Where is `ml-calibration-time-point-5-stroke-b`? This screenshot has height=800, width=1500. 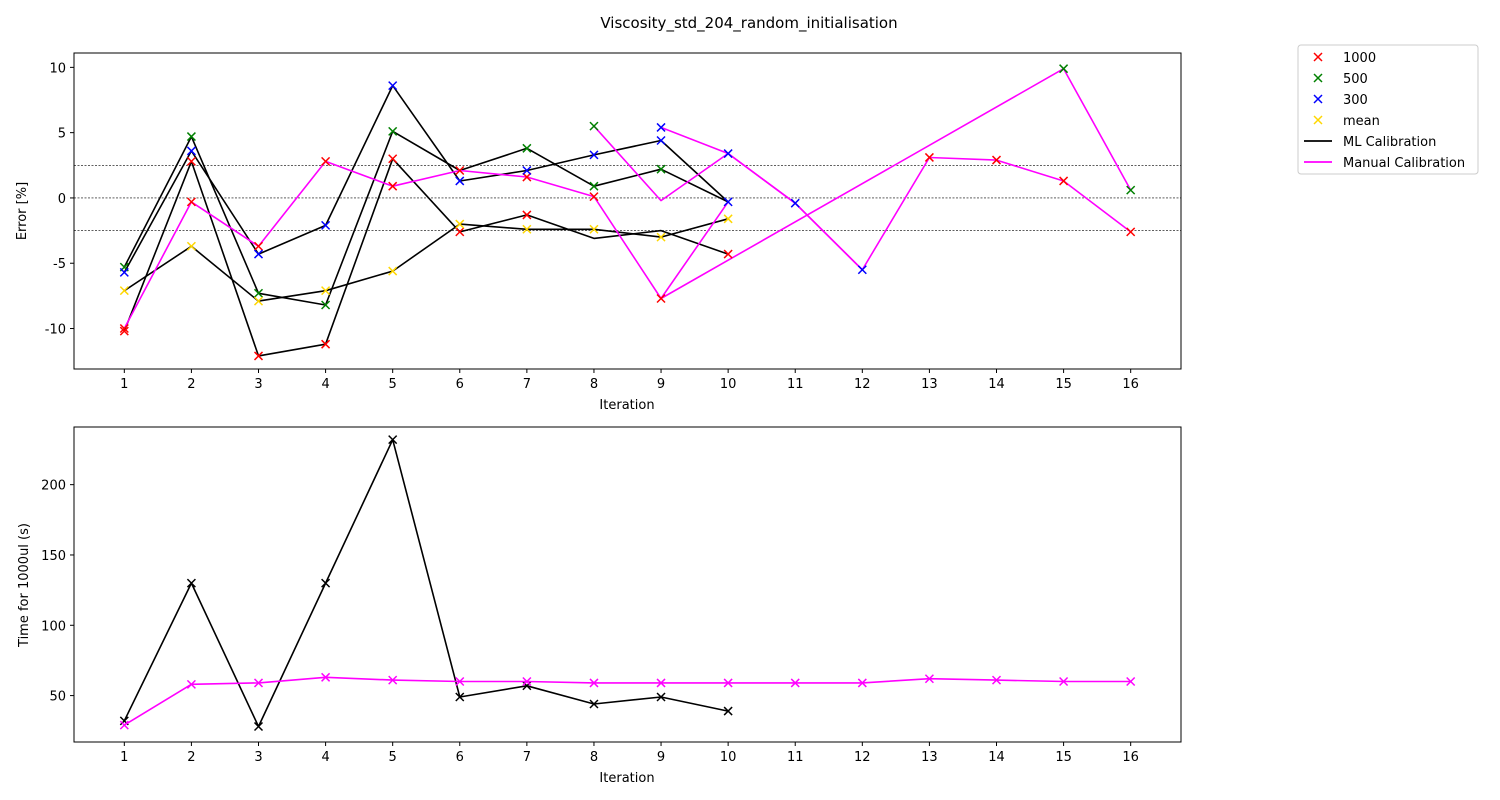
ml-calibration-time-point-5-stroke-b is located at coordinates (460, 697).